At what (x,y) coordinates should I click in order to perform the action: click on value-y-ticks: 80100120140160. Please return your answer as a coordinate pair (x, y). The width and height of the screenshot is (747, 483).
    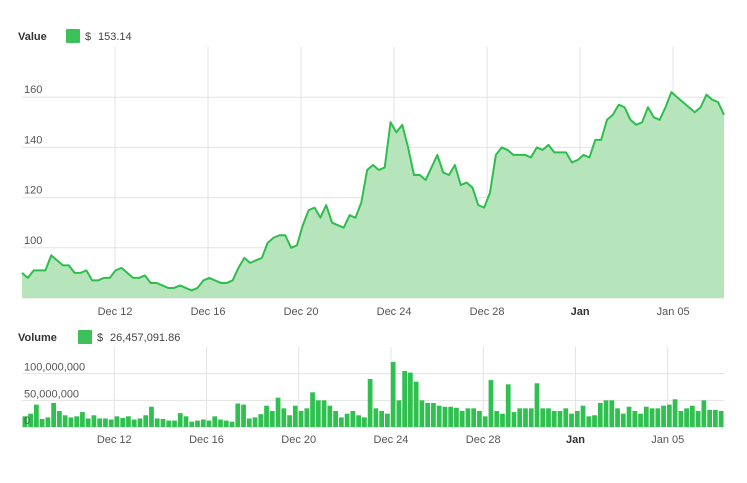
    Looking at the image, I should click on (33, 190).